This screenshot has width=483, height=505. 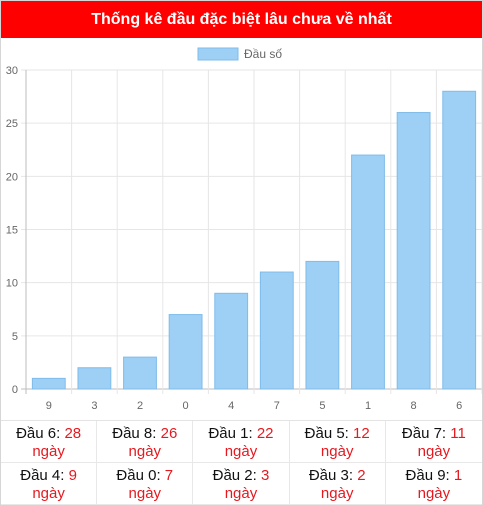 I want to click on stat-cell: Đầu 7: 11 ngày, so click(x=433, y=442).